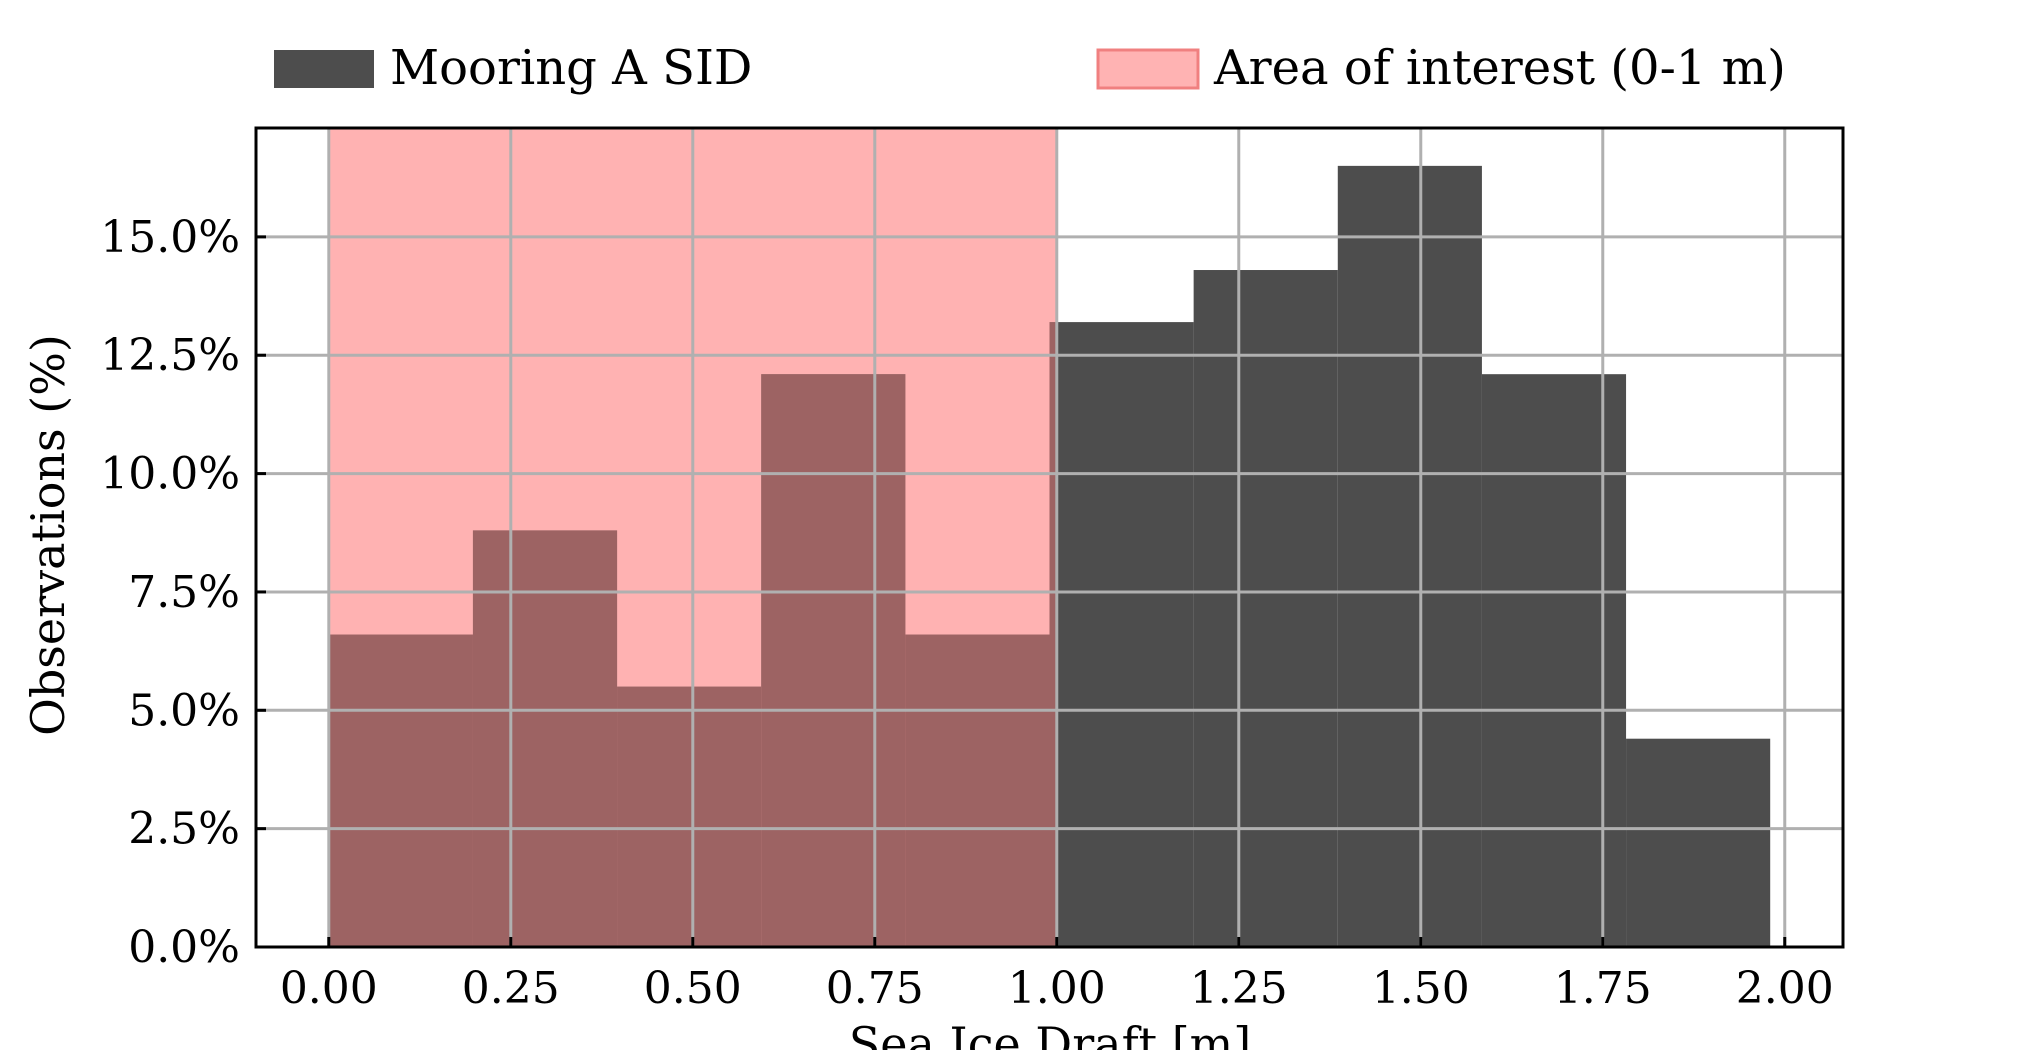 Image resolution: width=2019 pixels, height=1050 pixels. Describe the element at coordinates (170, 237) in the screenshot. I see `y-tick-label-6: 15.0%` at that location.